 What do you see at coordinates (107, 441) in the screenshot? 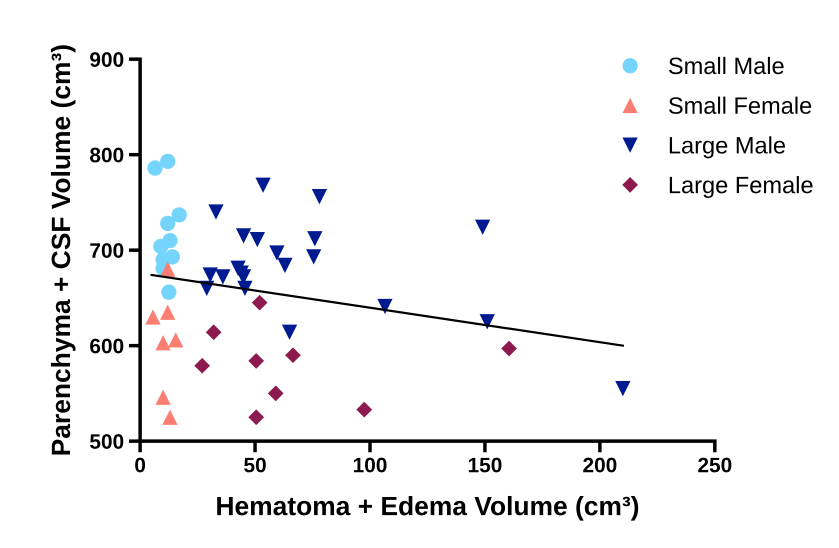
I see `y-tick-label: 500` at bounding box center [107, 441].